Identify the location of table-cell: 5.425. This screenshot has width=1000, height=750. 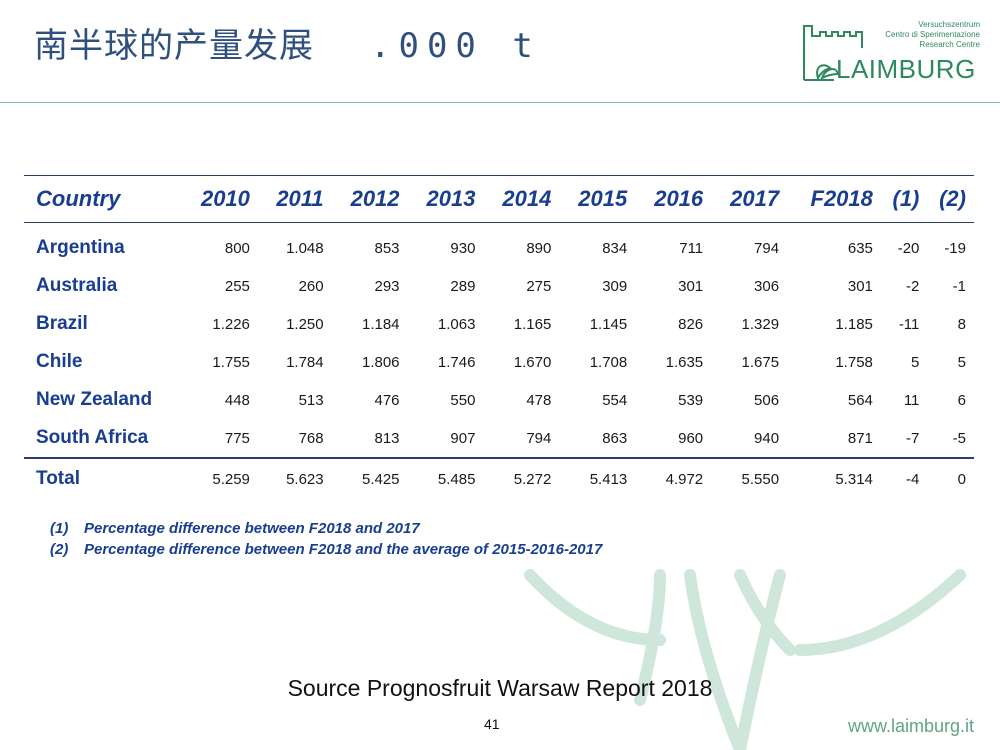
(369, 478).